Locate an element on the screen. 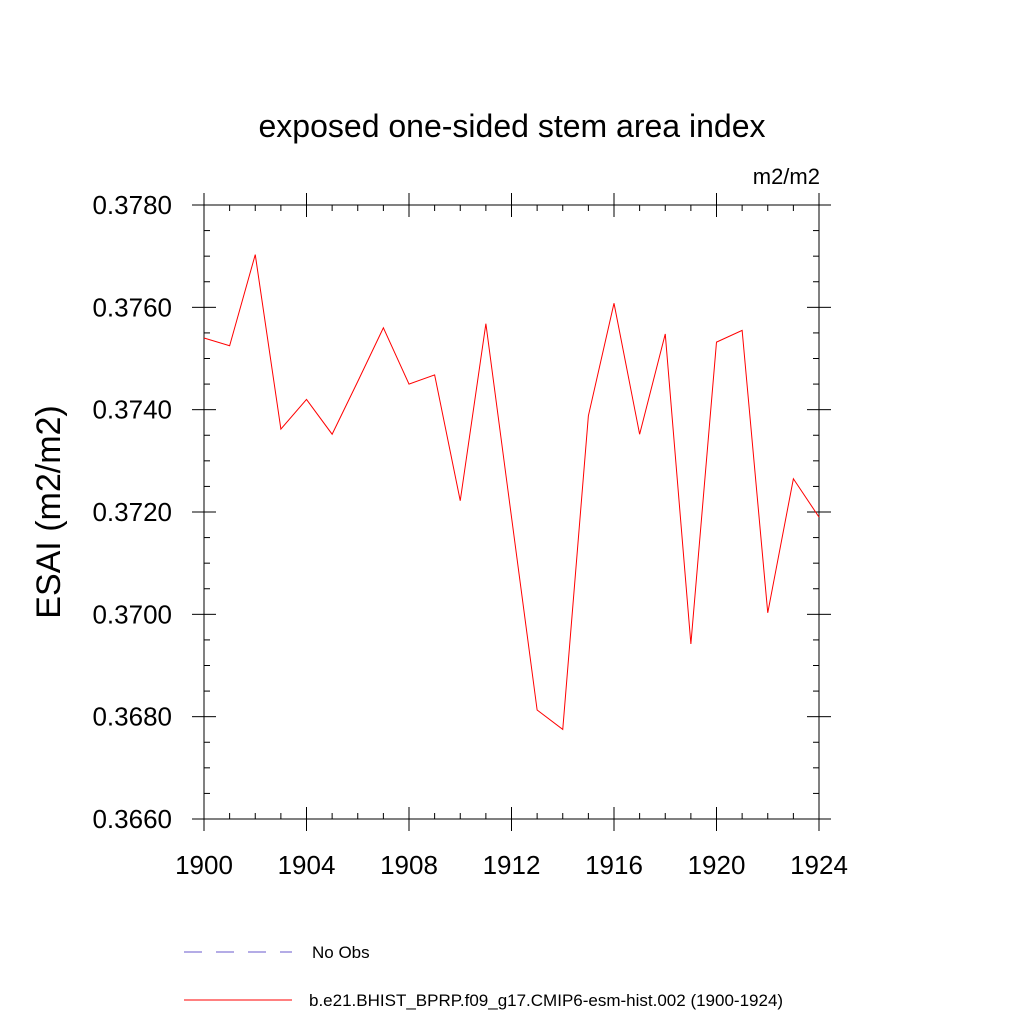 The height and width of the screenshot is (1024, 1024). y-tick-label: 0.3780 is located at coordinates (132, 205).